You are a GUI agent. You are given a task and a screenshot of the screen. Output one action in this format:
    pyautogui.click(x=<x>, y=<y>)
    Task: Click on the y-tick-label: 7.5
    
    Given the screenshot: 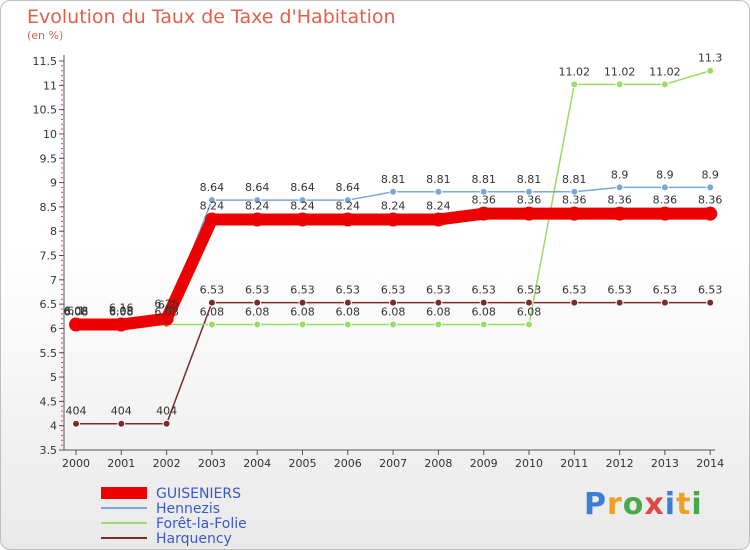 What is the action you would take?
    pyautogui.click(x=49, y=256)
    